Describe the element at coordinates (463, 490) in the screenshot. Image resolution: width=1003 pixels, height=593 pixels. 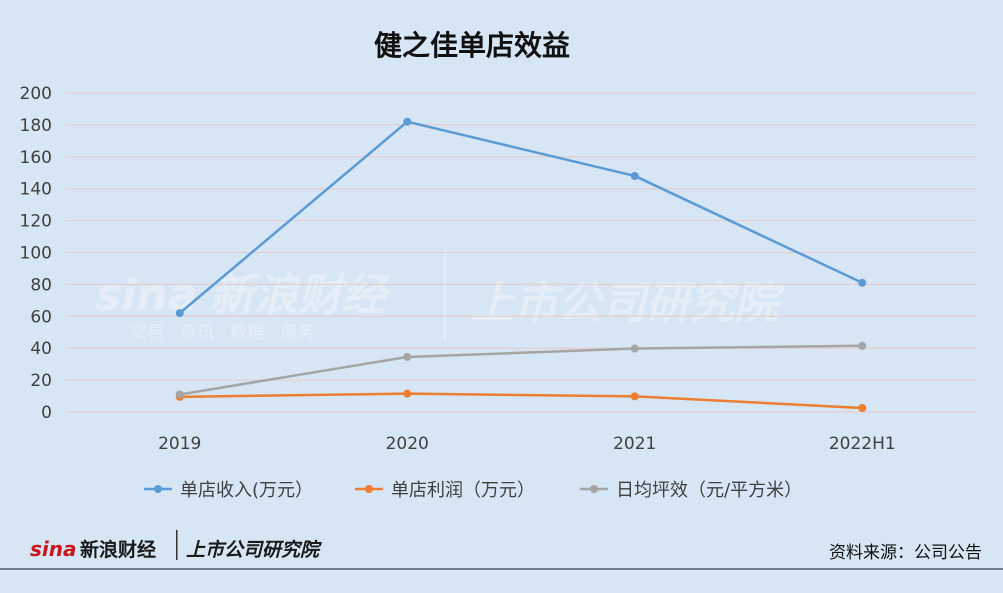
I see `legend-label: 单店利润（万元）` at that location.